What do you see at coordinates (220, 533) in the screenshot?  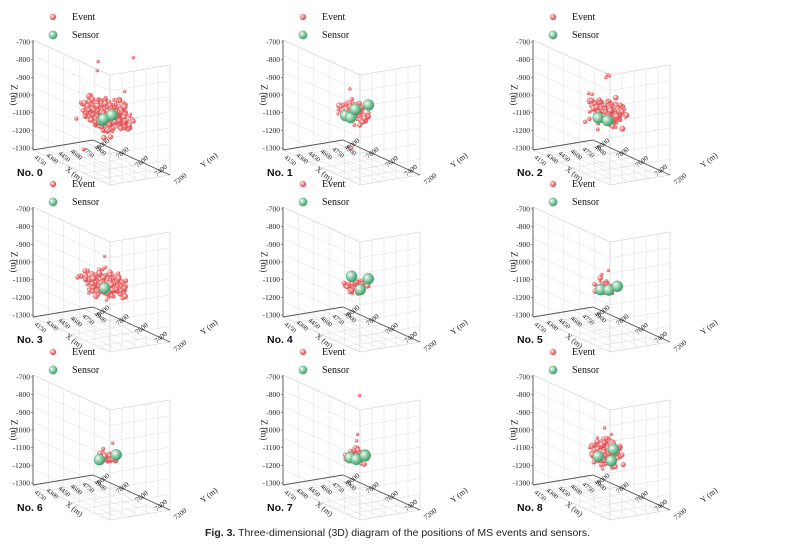 I see `caption-label: Fig. 3.` at bounding box center [220, 533].